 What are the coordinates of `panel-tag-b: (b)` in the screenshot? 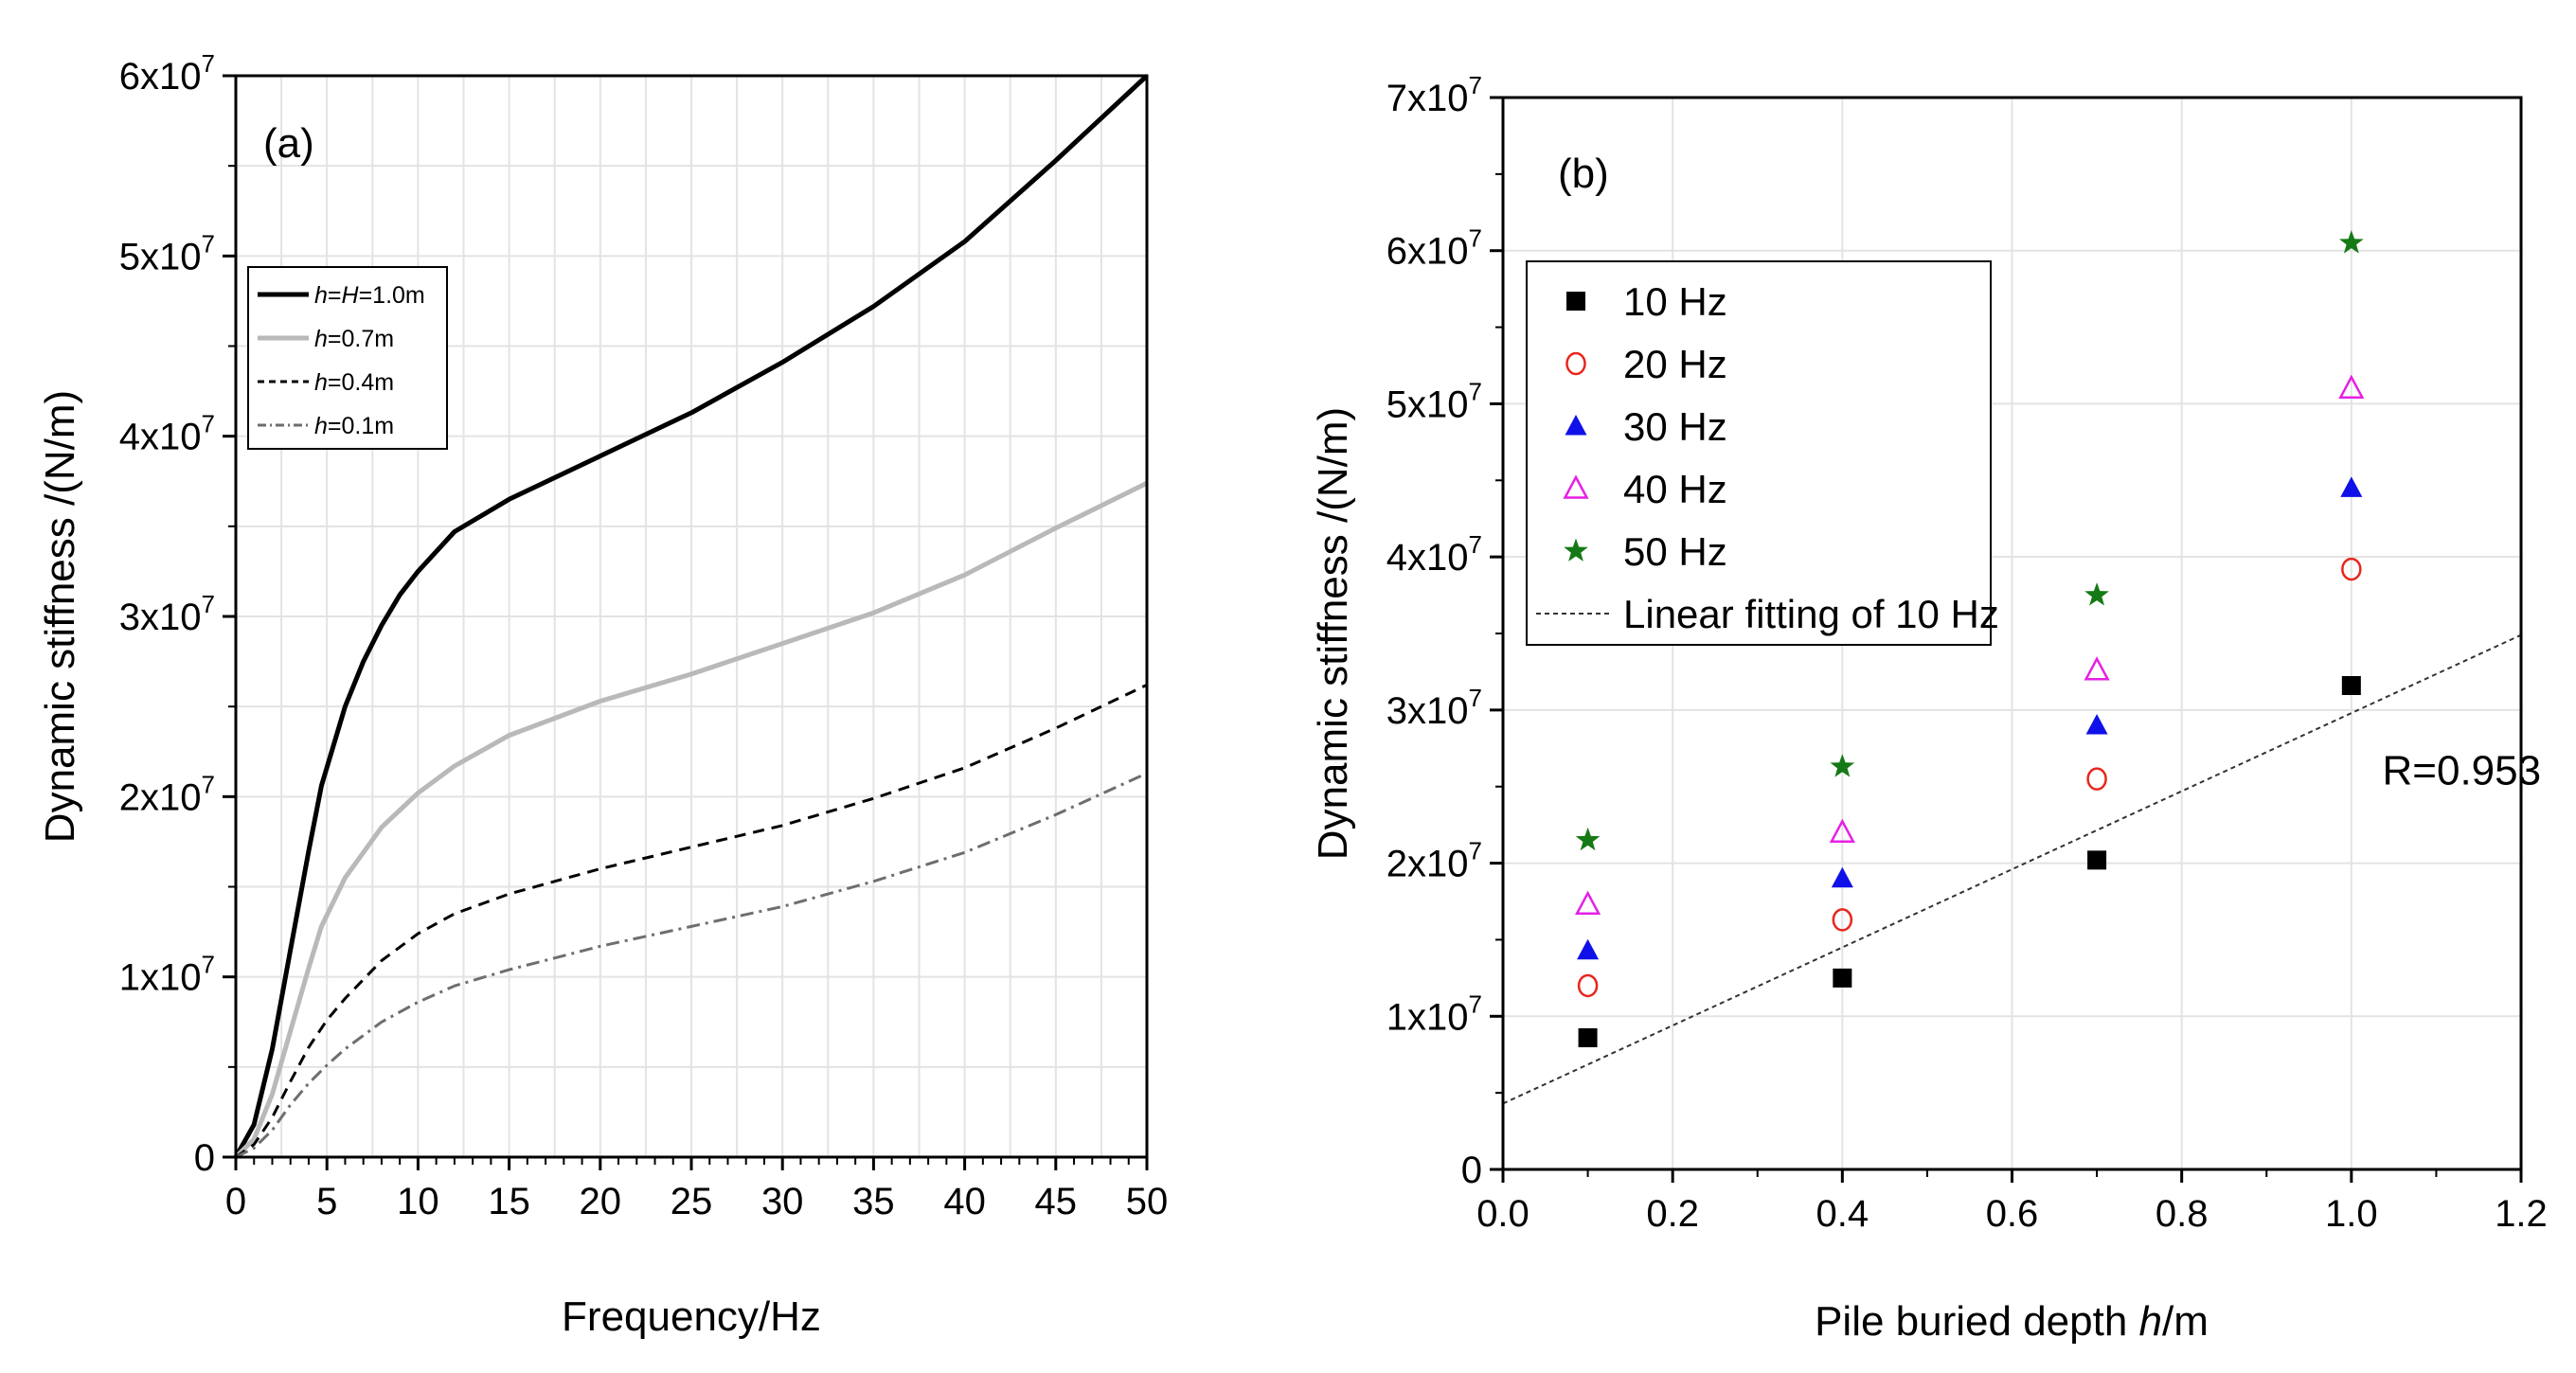 It's located at (1583, 174).